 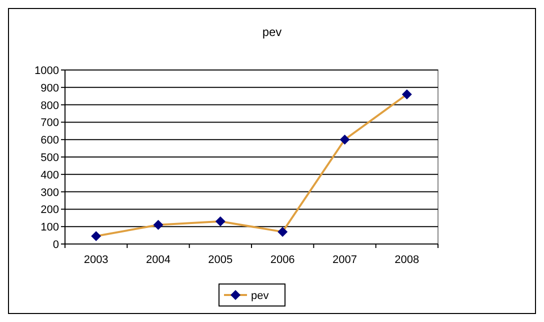 I want to click on y-tick-label: 500, so click(x=49, y=158).